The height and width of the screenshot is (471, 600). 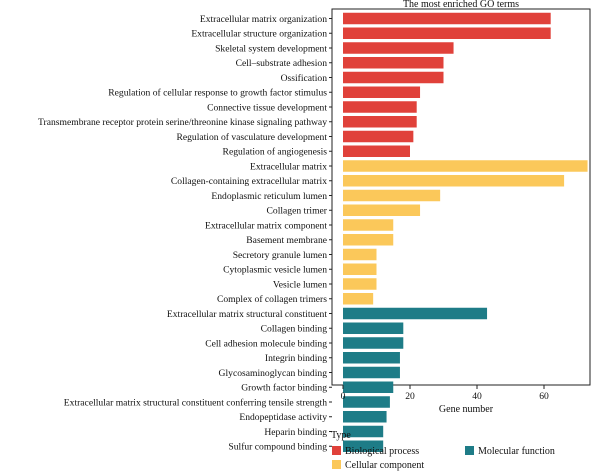 What do you see at coordinates (282, 63) in the screenshot?
I see `category-label: Cell–substrate adhesion` at bounding box center [282, 63].